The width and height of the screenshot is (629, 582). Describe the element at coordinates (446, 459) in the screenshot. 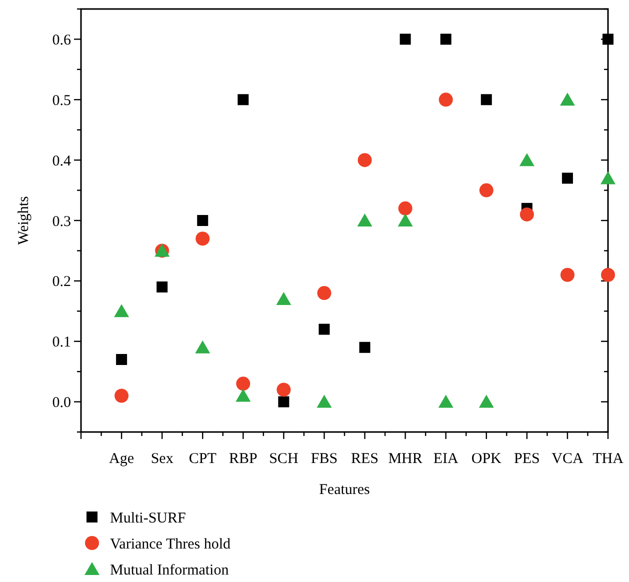

I see `x-tick-label: EIA` at that location.